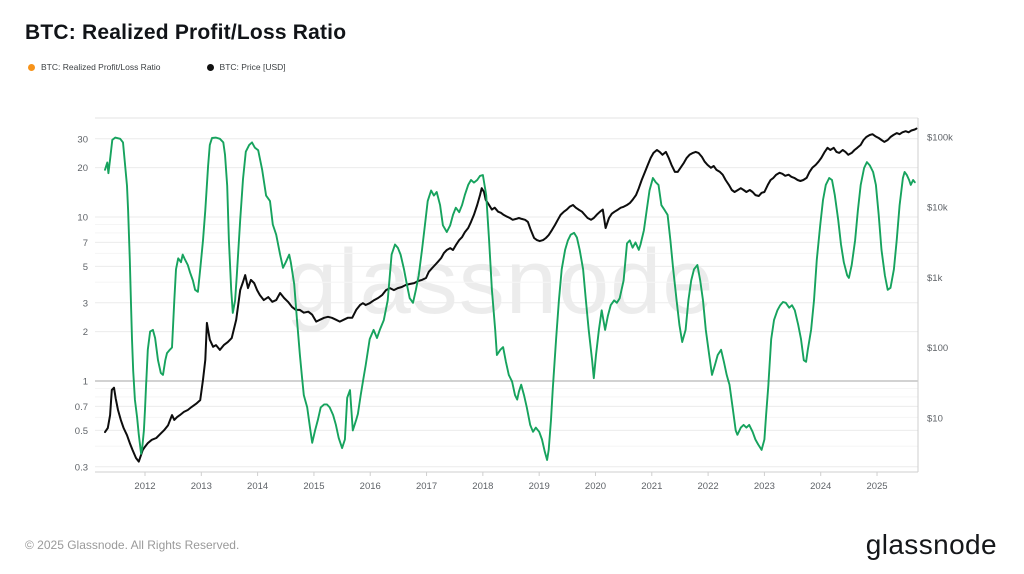  I want to click on svg-text: 2020, so click(595, 486).